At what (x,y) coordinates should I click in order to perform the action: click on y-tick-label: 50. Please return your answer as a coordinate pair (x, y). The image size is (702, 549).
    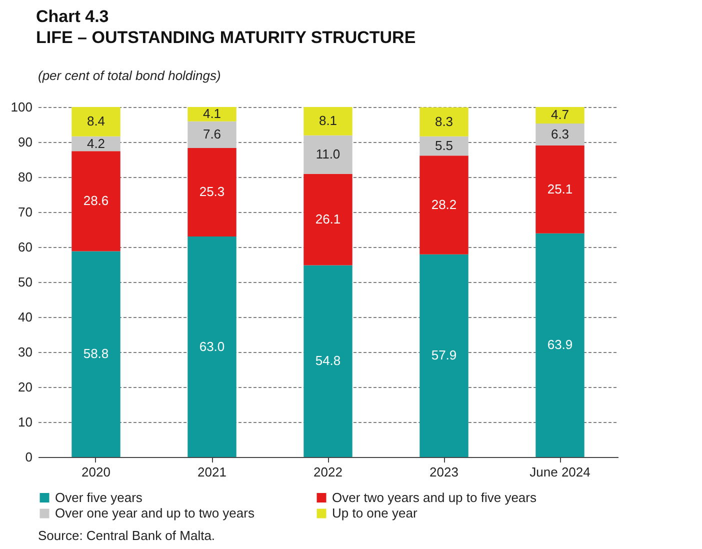
    Looking at the image, I should click on (25, 282).